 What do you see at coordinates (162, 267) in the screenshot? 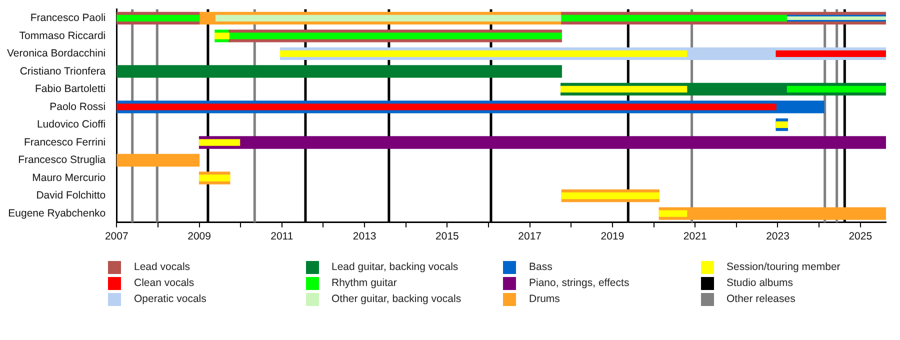
I see `legend-label: Lead vocals` at bounding box center [162, 267].